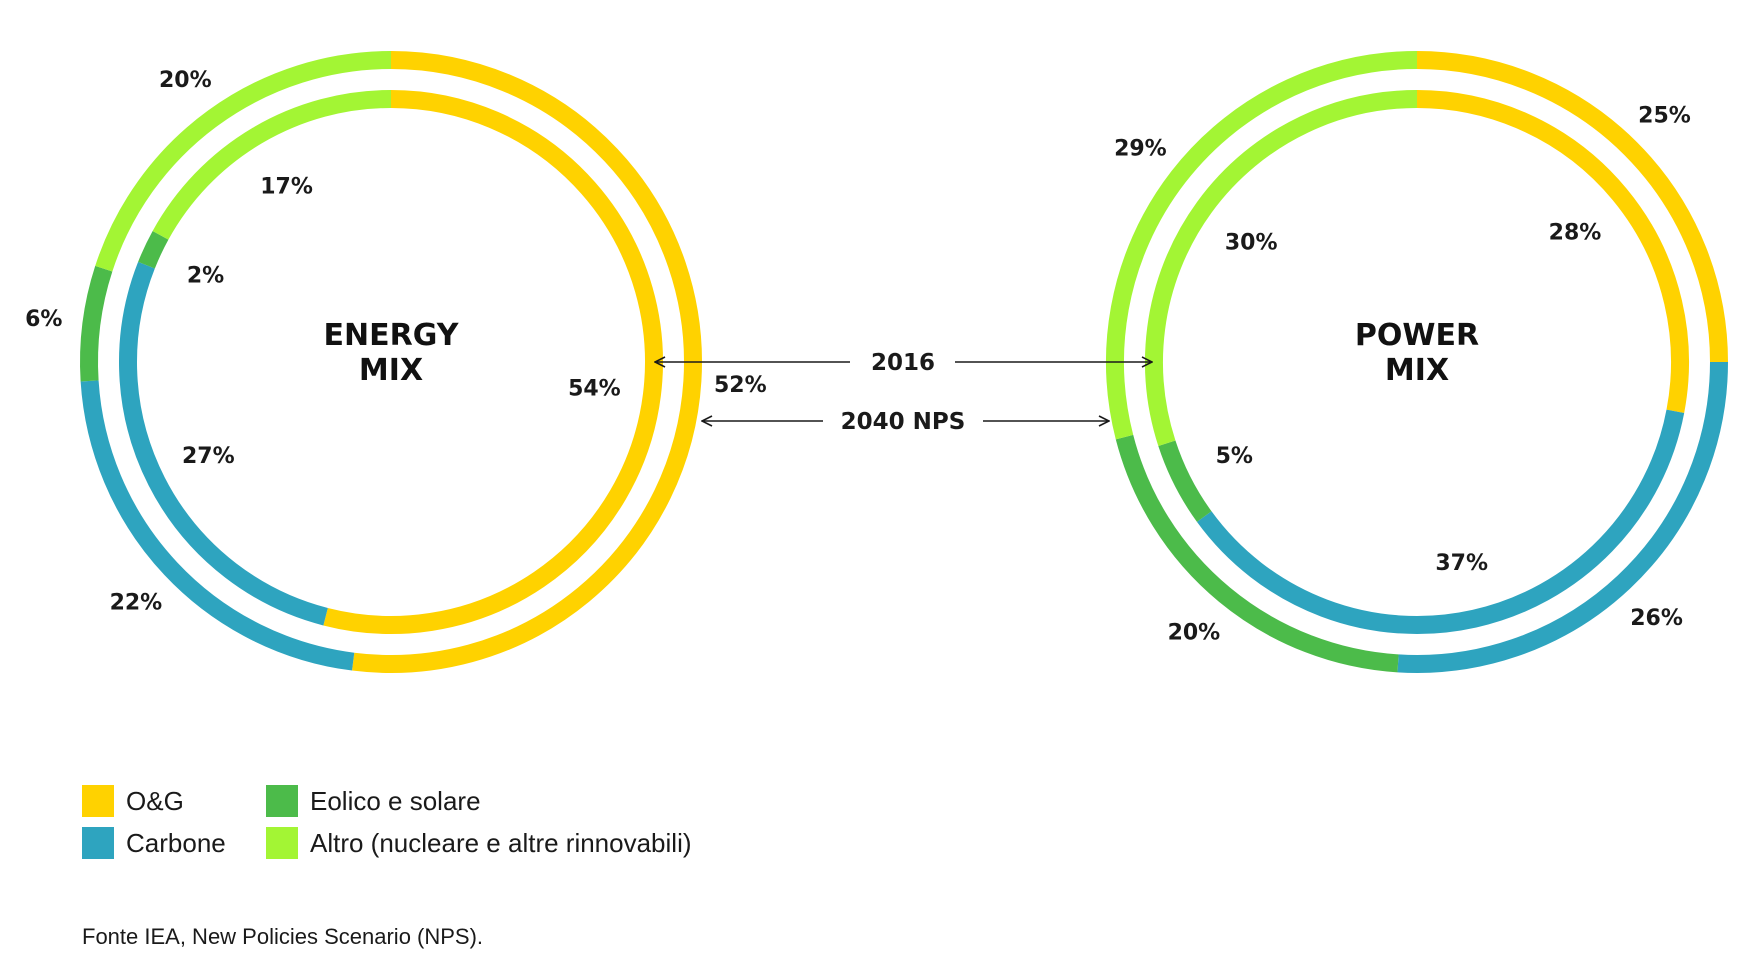 The height and width of the screenshot is (973, 1755). What do you see at coordinates (98, 843) in the screenshot?
I see `legend-swatch-carbone` at bounding box center [98, 843].